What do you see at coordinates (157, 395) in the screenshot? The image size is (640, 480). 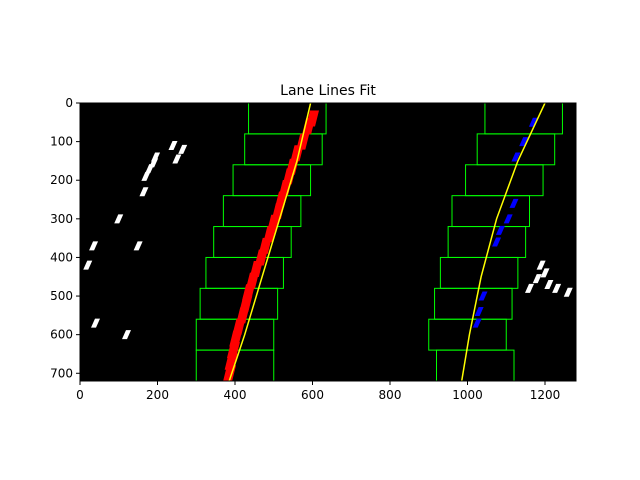 I see `x-tick-label-1: 200` at bounding box center [157, 395].